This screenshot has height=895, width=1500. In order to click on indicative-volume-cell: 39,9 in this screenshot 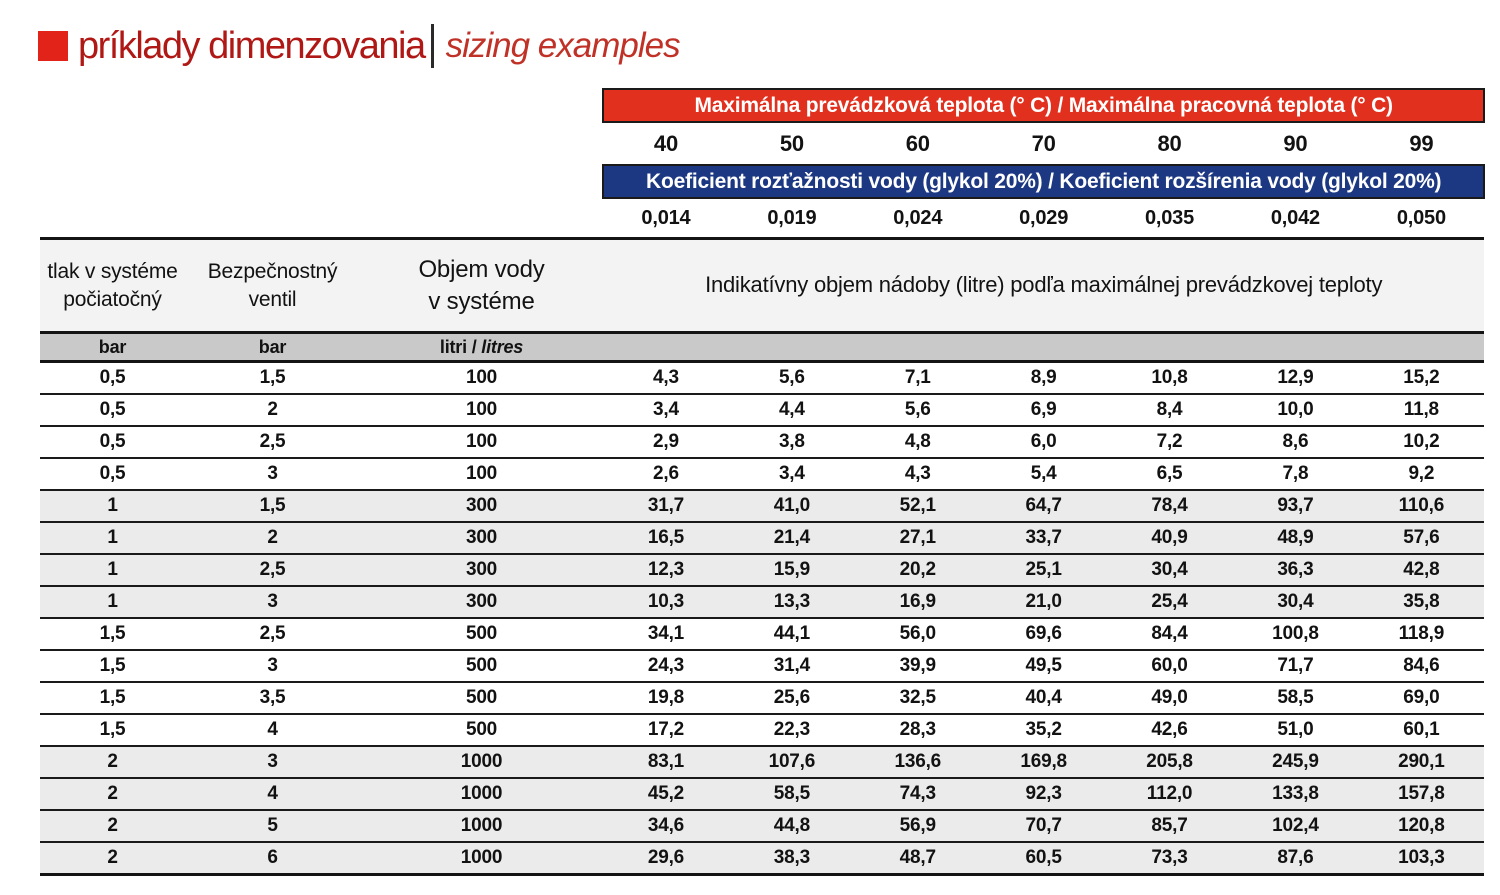, I will do `click(917, 666)`.